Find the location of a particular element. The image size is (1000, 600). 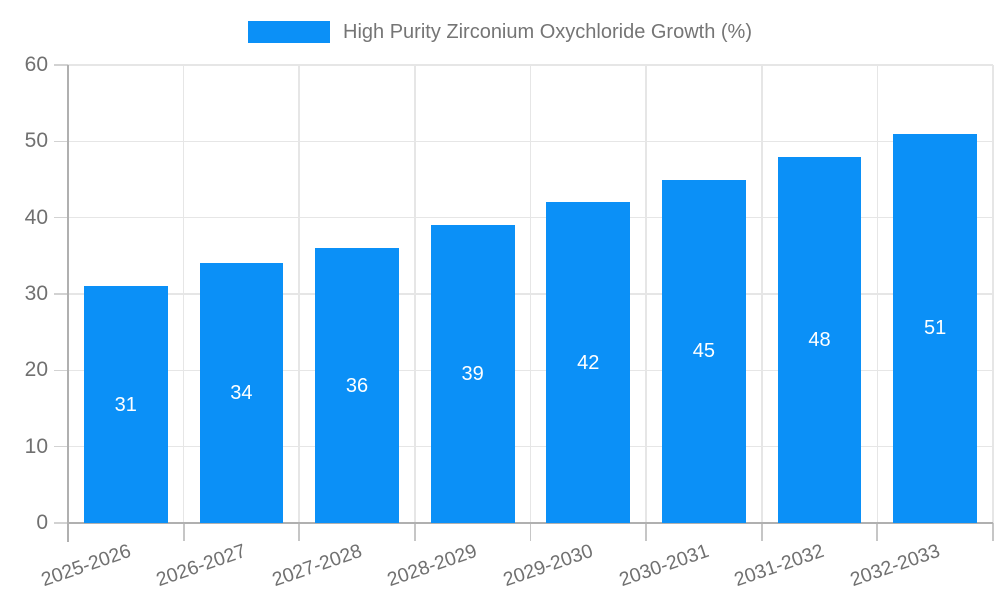

legend-swatch is located at coordinates (289, 32).